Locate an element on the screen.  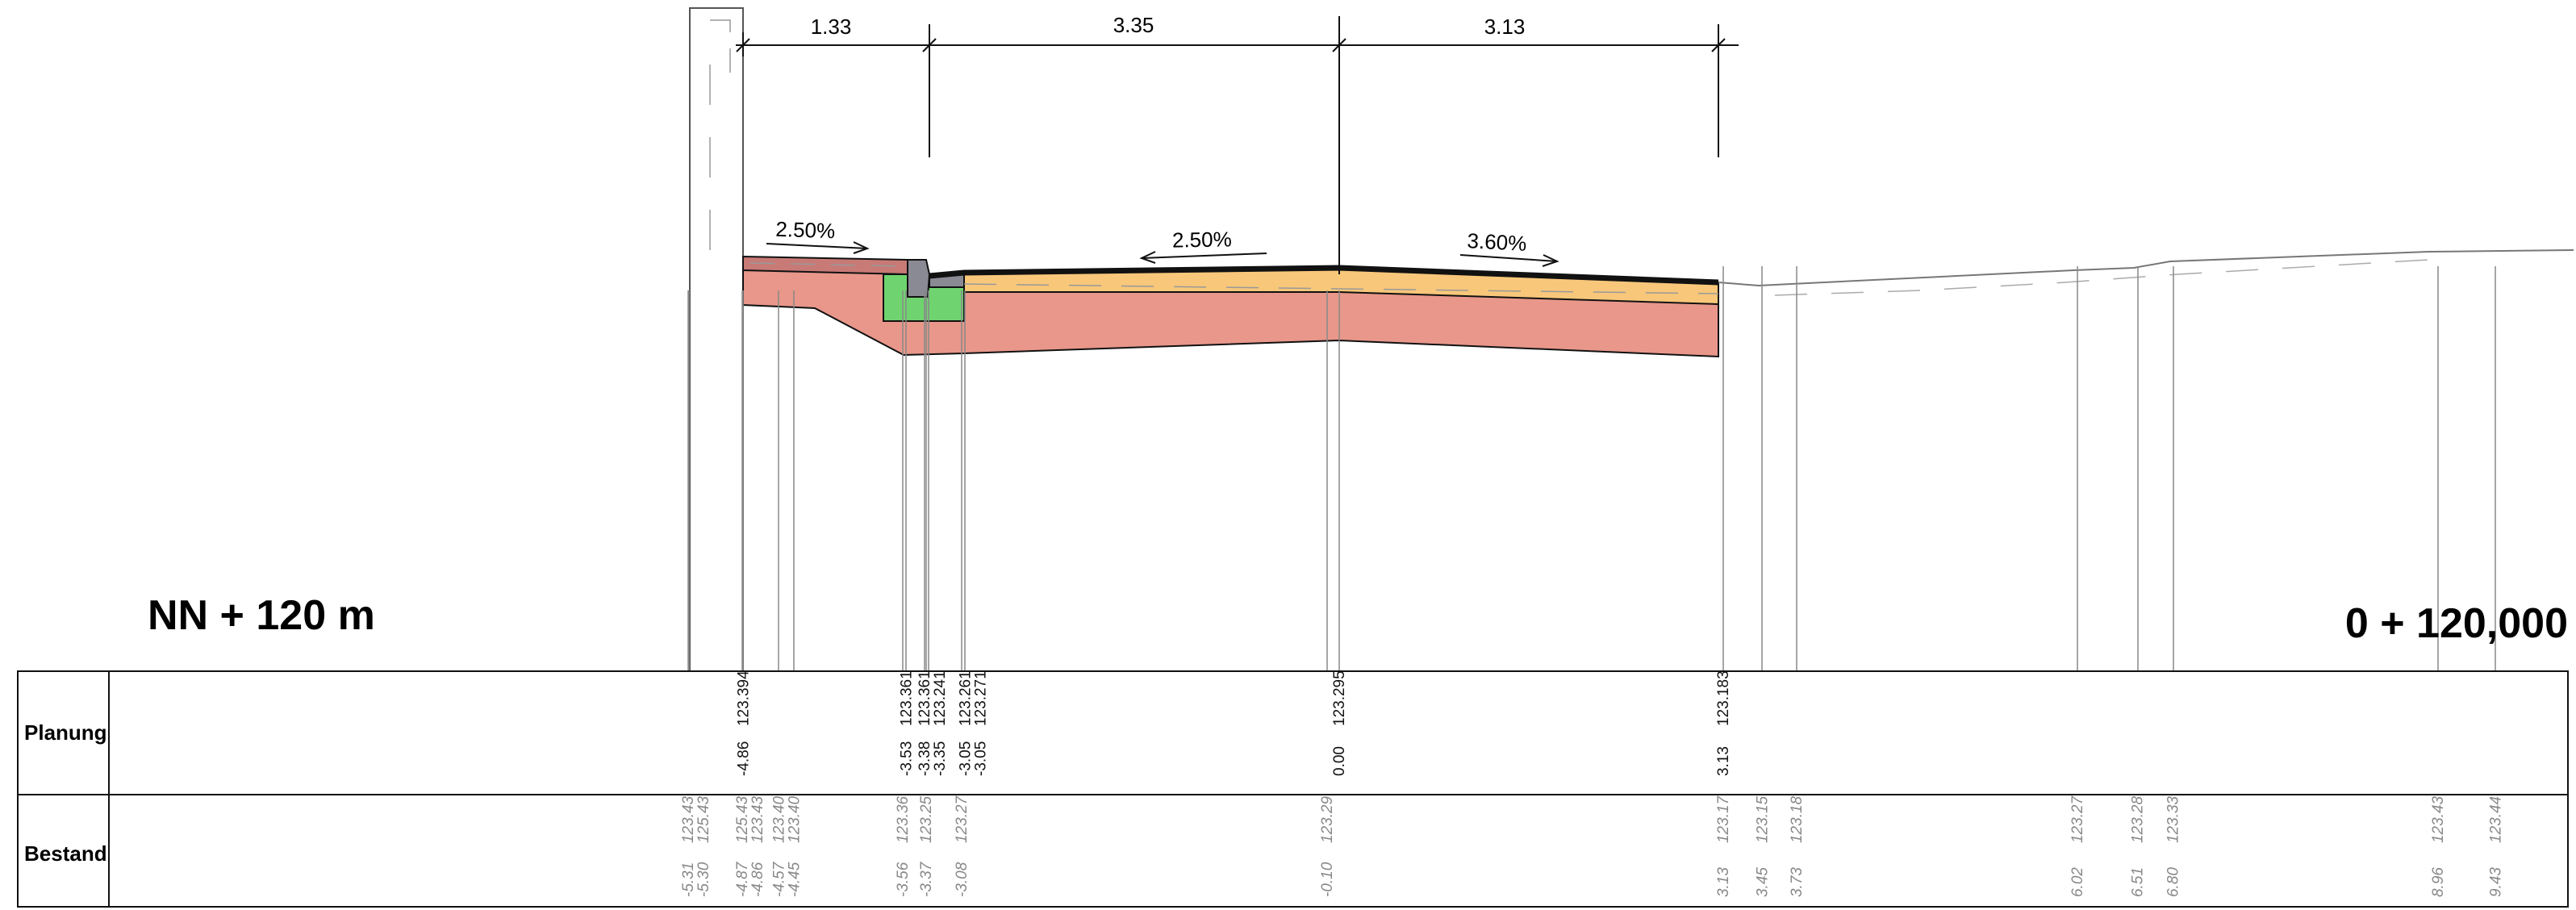
planung-offset: -3.38 is located at coordinates (924, 758).